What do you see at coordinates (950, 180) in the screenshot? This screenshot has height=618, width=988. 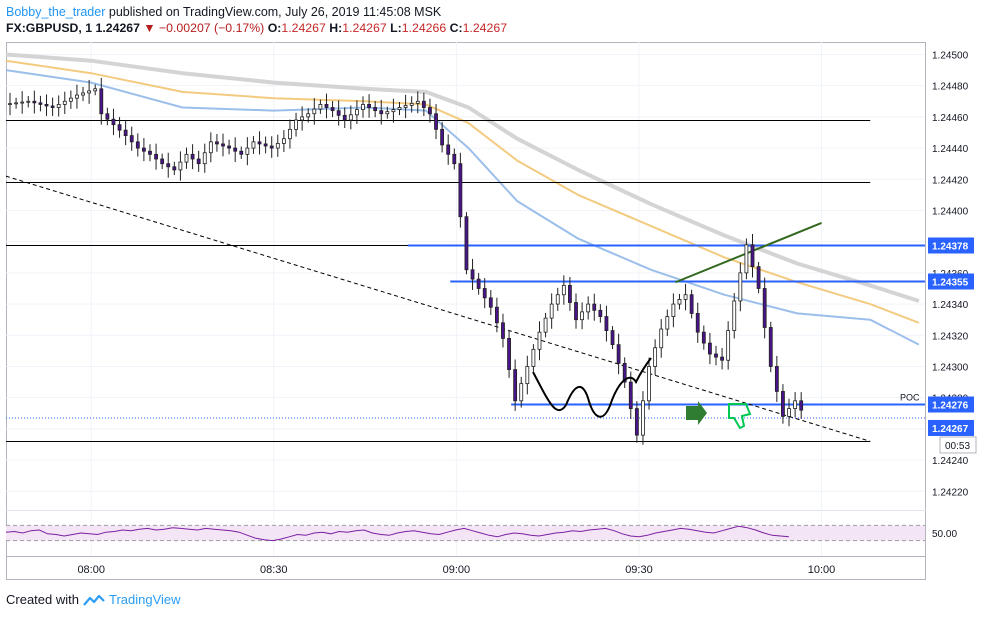 I see `y-tick-label: 1.24420` at bounding box center [950, 180].